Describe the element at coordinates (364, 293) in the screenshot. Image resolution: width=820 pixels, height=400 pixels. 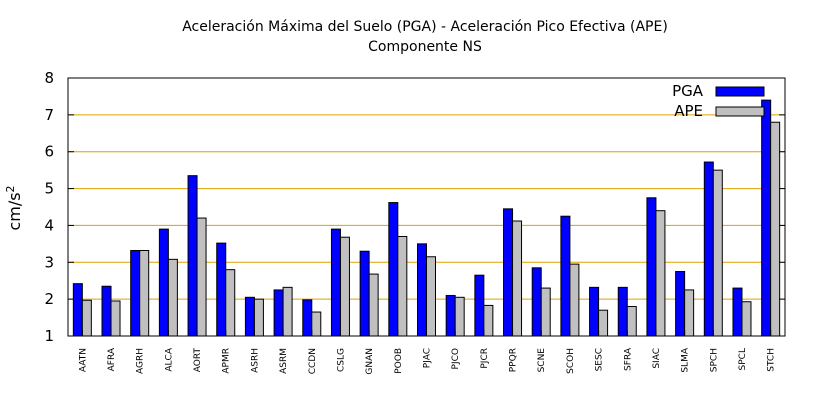
I see `bar-pga-gnan` at that location.